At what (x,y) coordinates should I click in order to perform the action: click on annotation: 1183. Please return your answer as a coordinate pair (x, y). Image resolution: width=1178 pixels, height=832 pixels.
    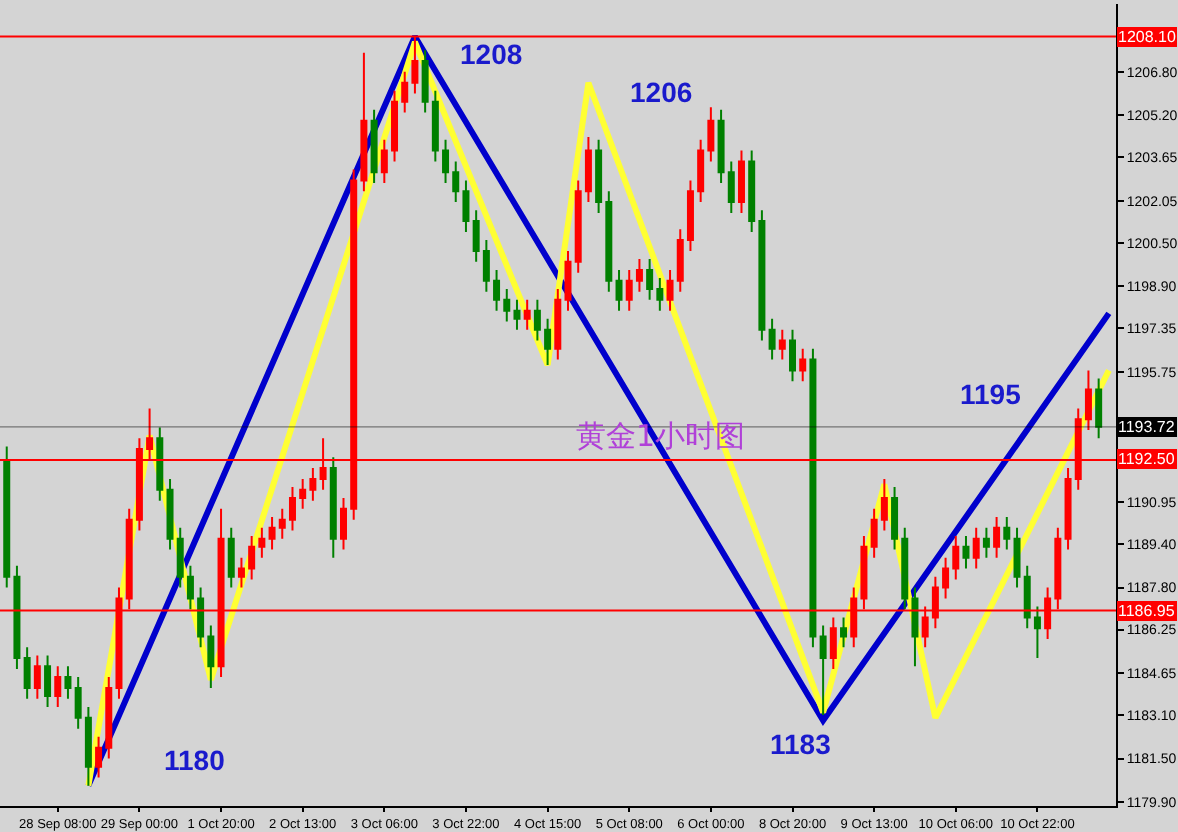
    Looking at the image, I should click on (801, 744).